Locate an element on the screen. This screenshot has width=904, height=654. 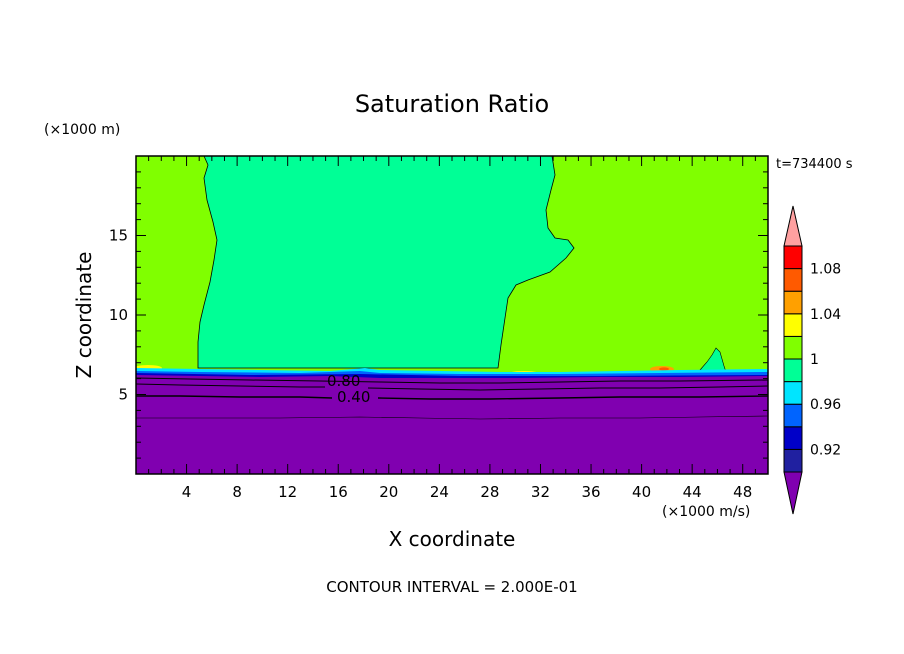
x-tick-label: 8 is located at coordinates (237, 492).